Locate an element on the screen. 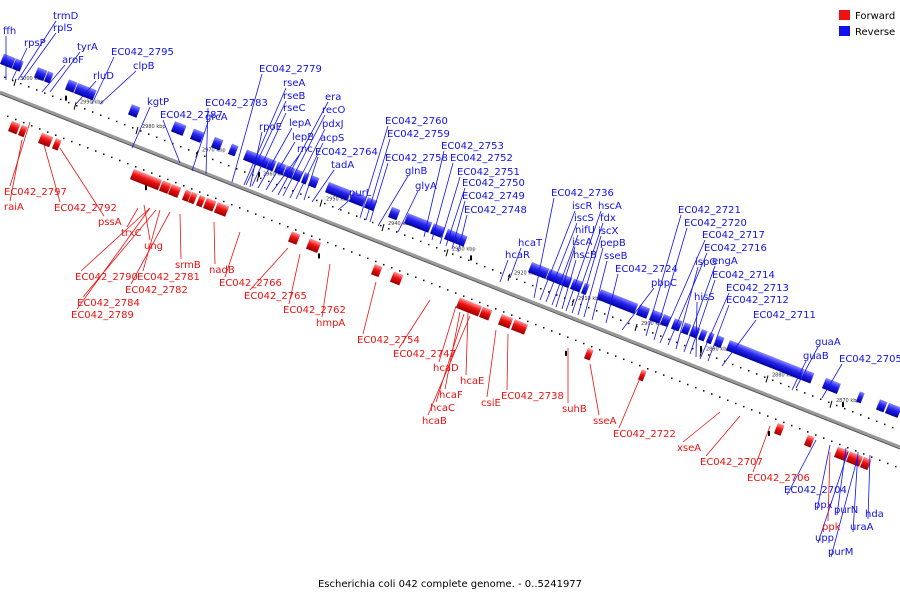 Image resolution: width=900 pixels, height=600 pixels. reverse-gene-label: hda is located at coordinates (874, 487).